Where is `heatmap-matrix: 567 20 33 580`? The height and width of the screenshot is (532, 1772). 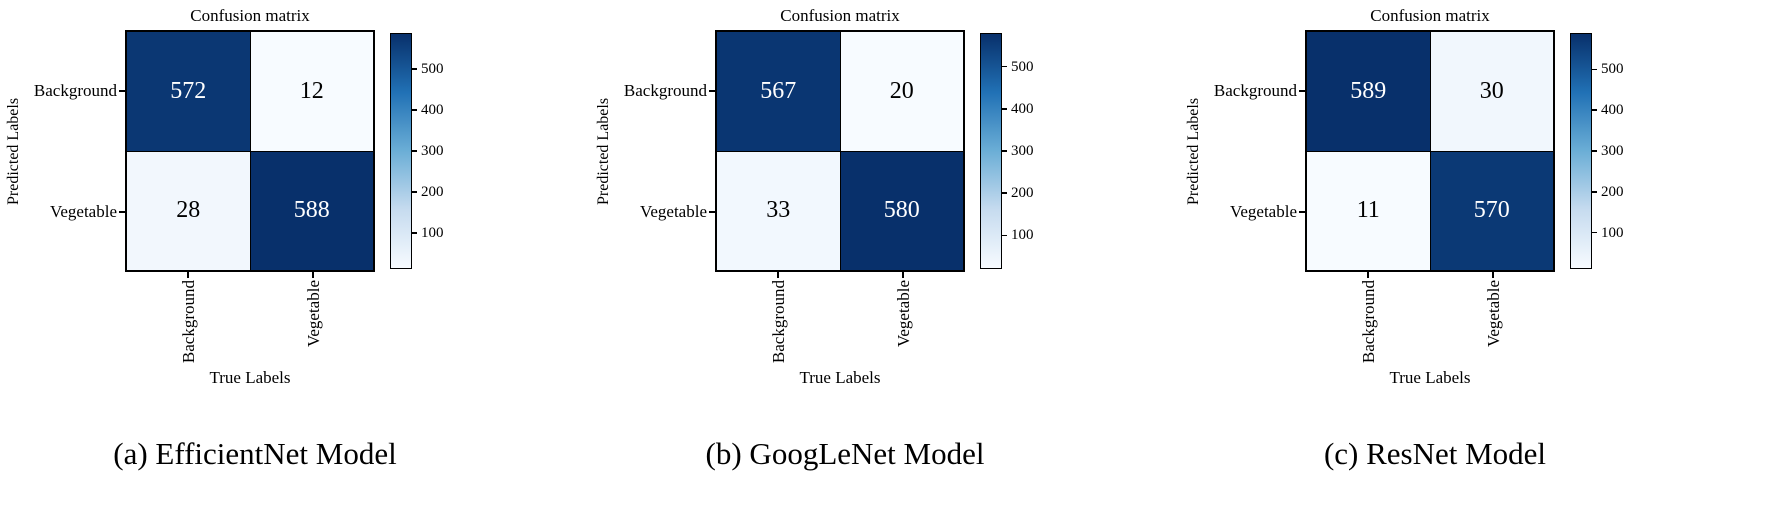
heatmap-matrix: 567 20 33 580 is located at coordinates (840, 151).